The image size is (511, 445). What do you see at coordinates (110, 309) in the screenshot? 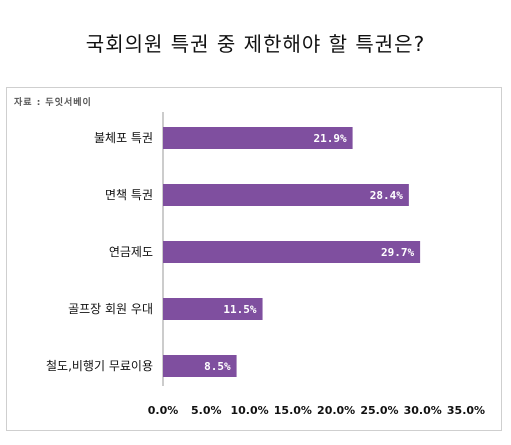
I see `category-label-3: 골프장 회원 우대` at bounding box center [110, 309].